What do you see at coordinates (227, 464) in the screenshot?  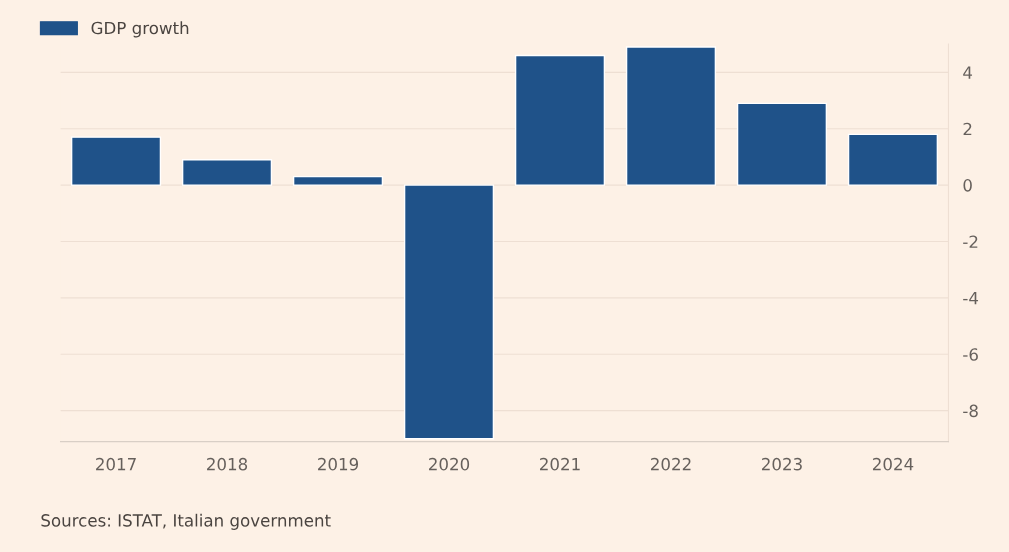 I see `x-tick-label: 2018` at bounding box center [227, 464].